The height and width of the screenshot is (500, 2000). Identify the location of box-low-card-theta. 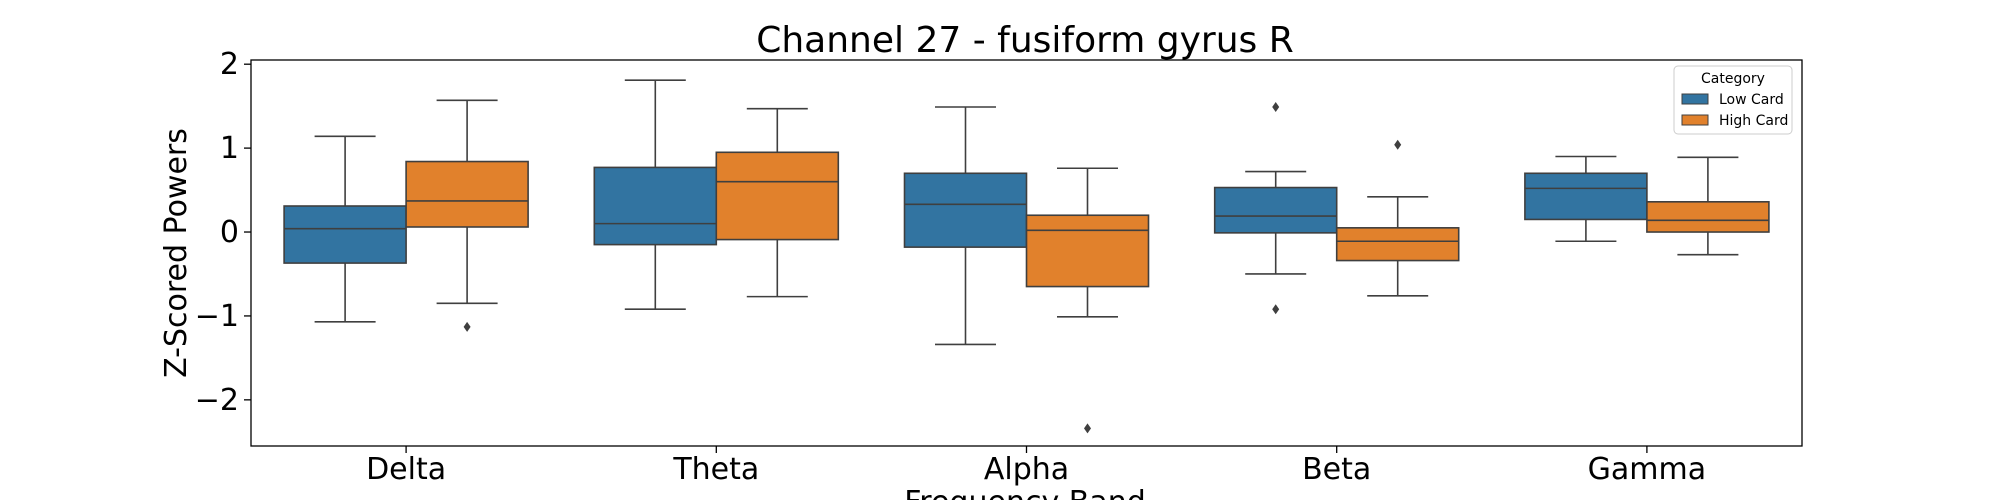
(655, 195).